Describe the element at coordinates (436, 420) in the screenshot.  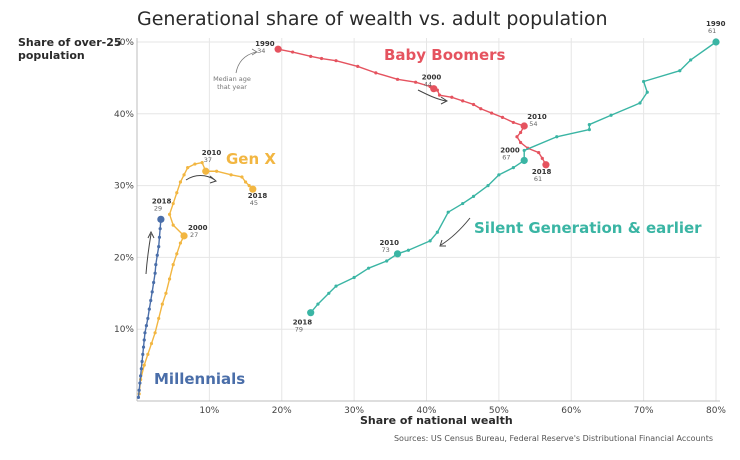
I see `x-axis-label: Share of national wealth` at that location.